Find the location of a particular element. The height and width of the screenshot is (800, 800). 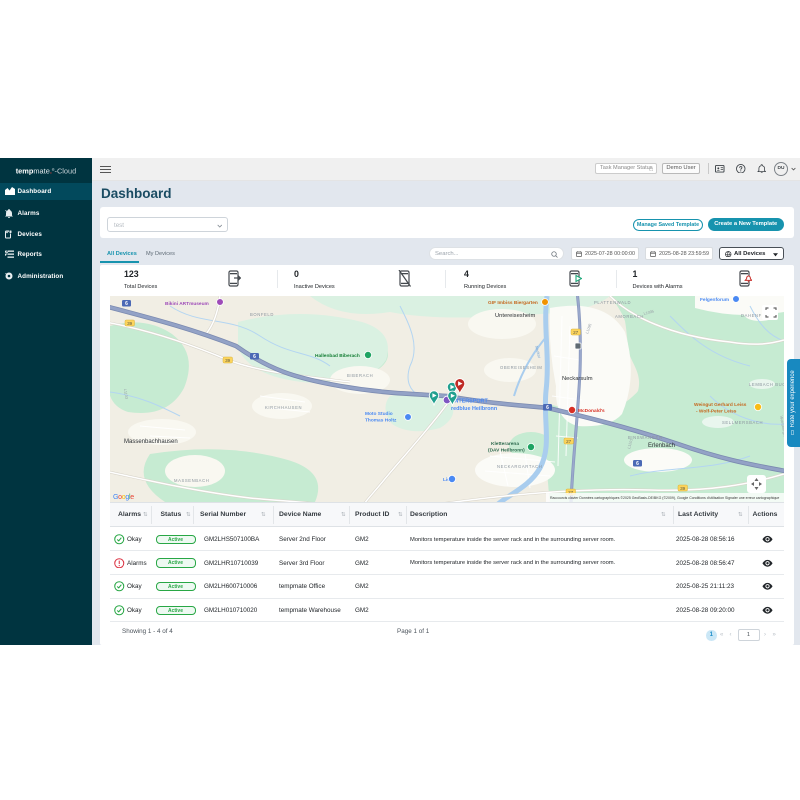

svg-text: BINSWANGEN is located at coordinates (645, 437).